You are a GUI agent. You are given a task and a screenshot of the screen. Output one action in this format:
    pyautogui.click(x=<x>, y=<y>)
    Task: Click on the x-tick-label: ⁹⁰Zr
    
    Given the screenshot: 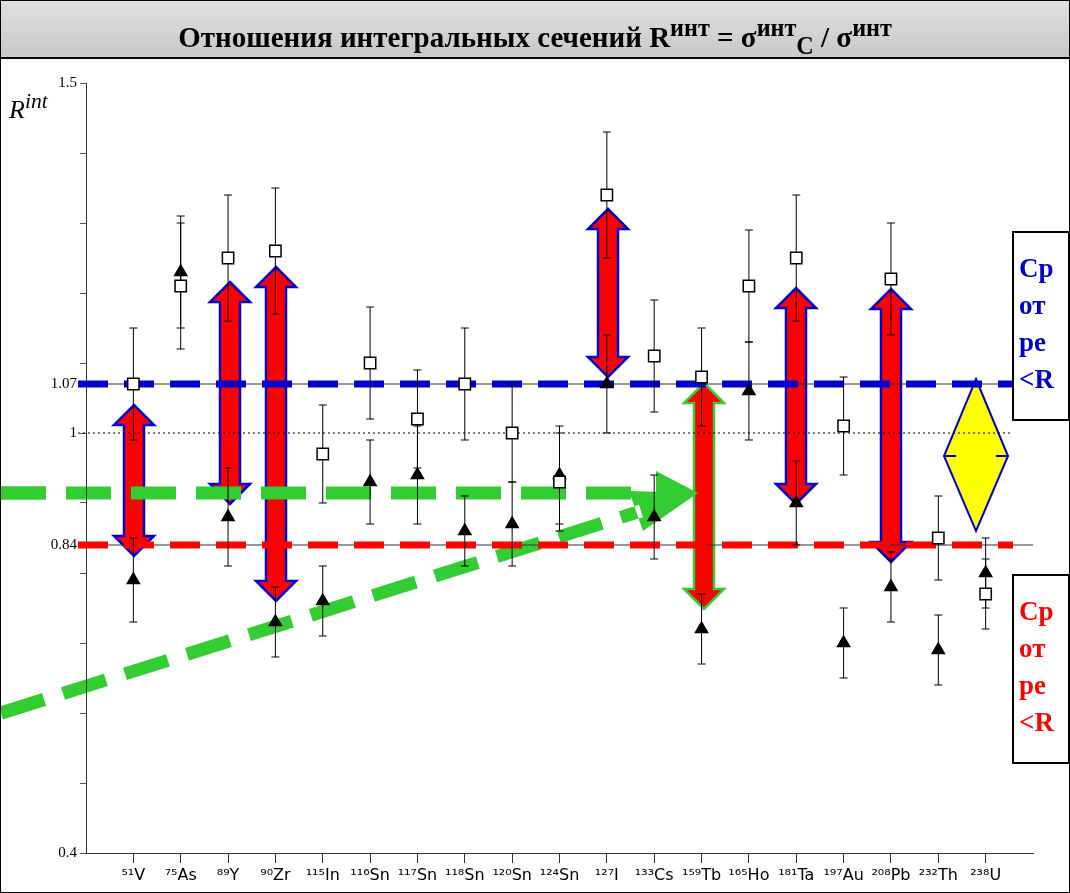 What is the action you would take?
    pyautogui.click(x=275, y=874)
    